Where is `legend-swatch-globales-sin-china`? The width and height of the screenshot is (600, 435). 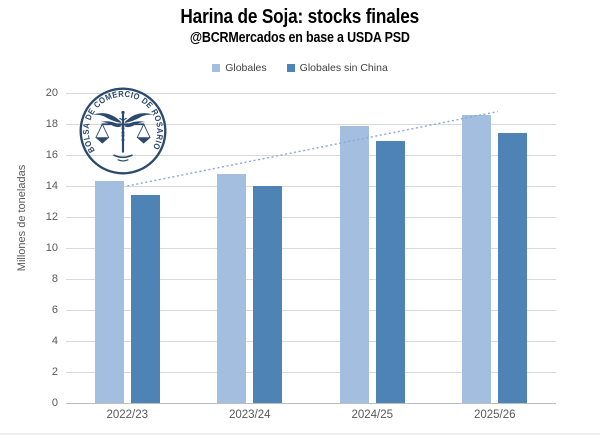
legend-swatch-globales-sin-china is located at coordinates (290, 68).